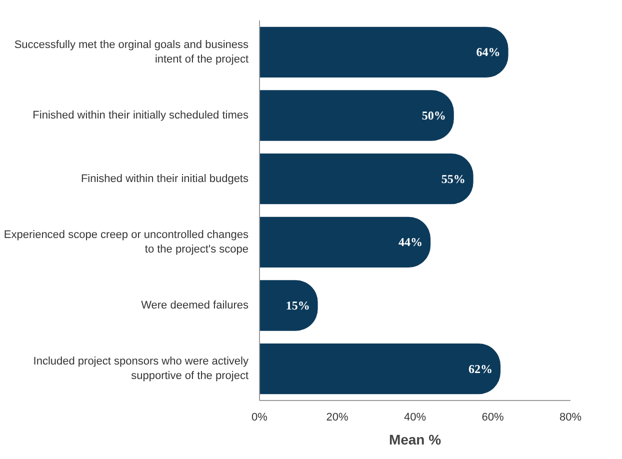  I want to click on y-tick-label: Experienced scope creep or uncontrolled changes to the project's scope, so click(126, 242).